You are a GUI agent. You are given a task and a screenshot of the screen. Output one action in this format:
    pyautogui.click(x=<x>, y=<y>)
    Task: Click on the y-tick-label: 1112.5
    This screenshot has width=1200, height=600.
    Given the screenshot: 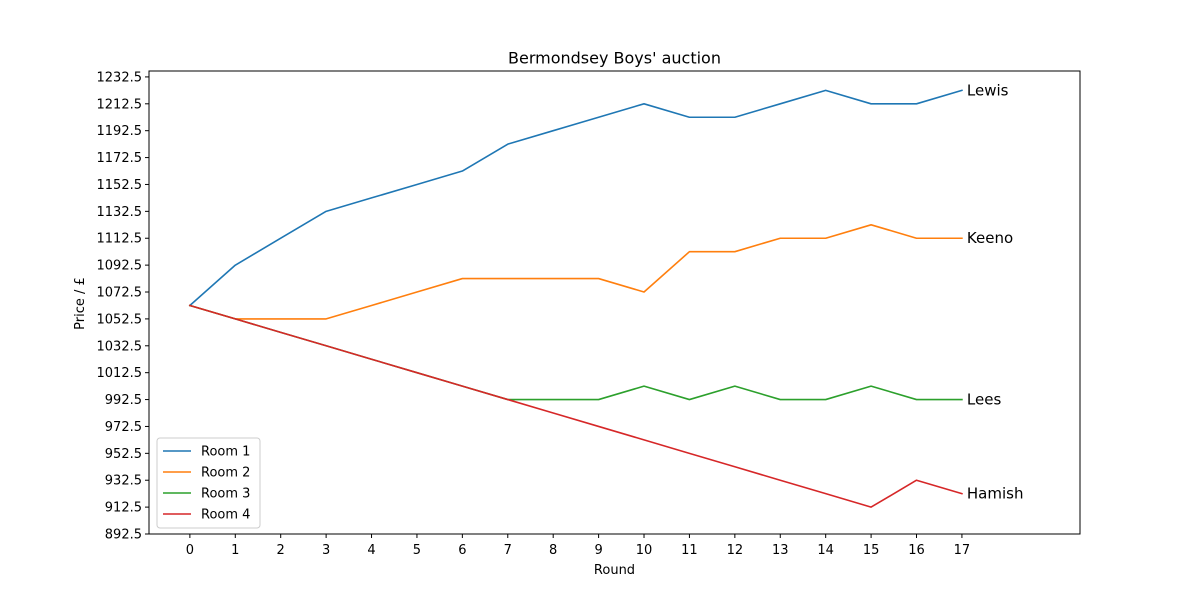 What is the action you would take?
    pyautogui.click(x=120, y=239)
    